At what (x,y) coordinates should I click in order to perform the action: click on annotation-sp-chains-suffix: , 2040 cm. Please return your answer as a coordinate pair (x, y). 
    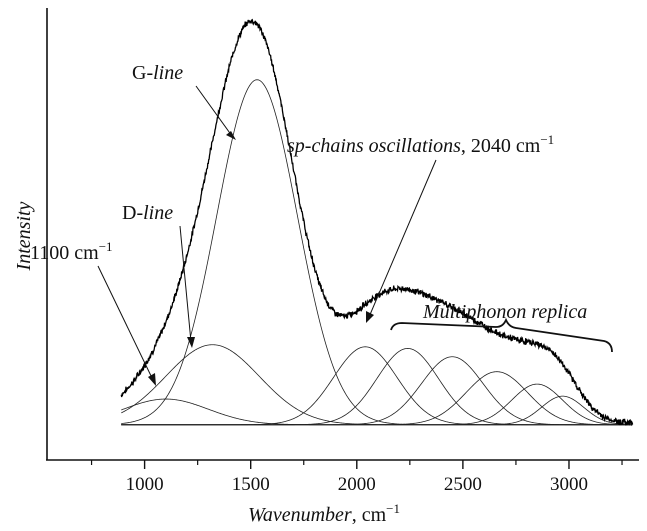
    Looking at the image, I should click on (501, 146).